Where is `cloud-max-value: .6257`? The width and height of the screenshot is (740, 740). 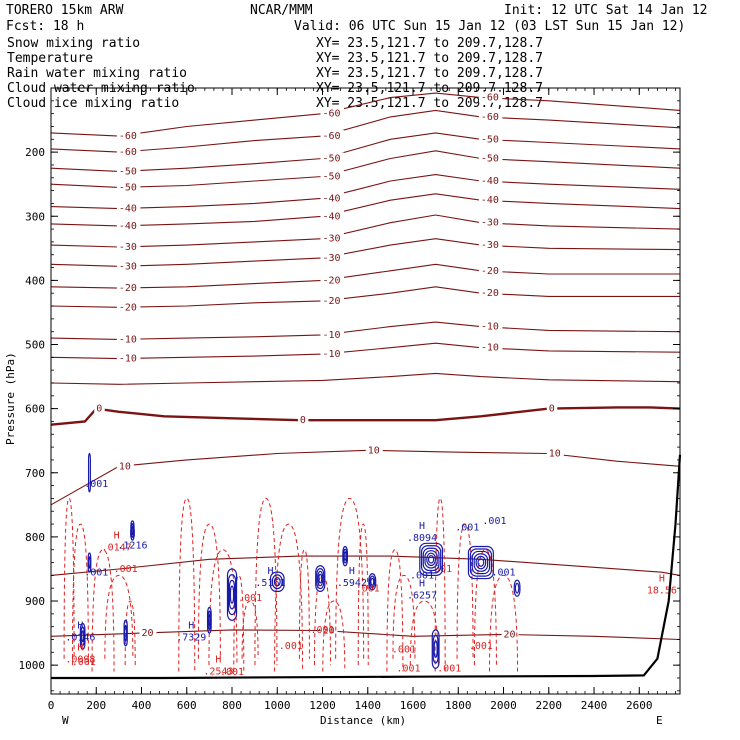 cloud-max-value: .6257 is located at coordinates (422, 596).